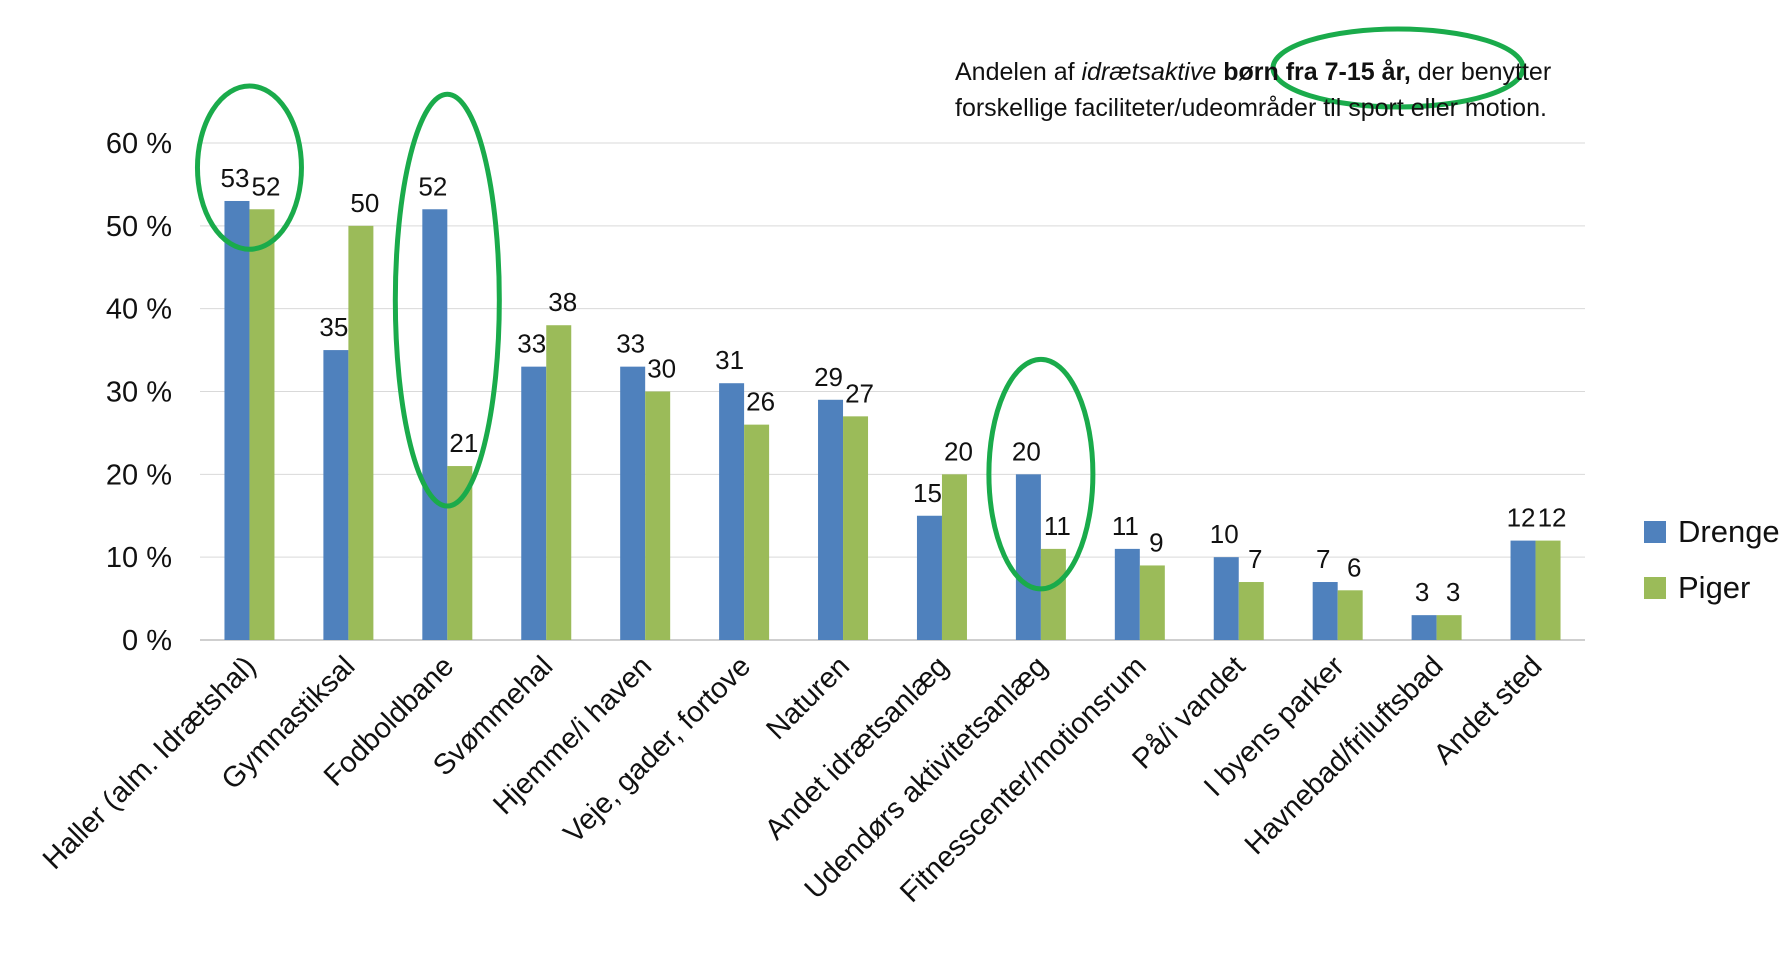 Image resolution: width=1791 pixels, height=980 pixels. Describe the element at coordinates (927, 493) in the screenshot. I see `data-label: 15` at that location.